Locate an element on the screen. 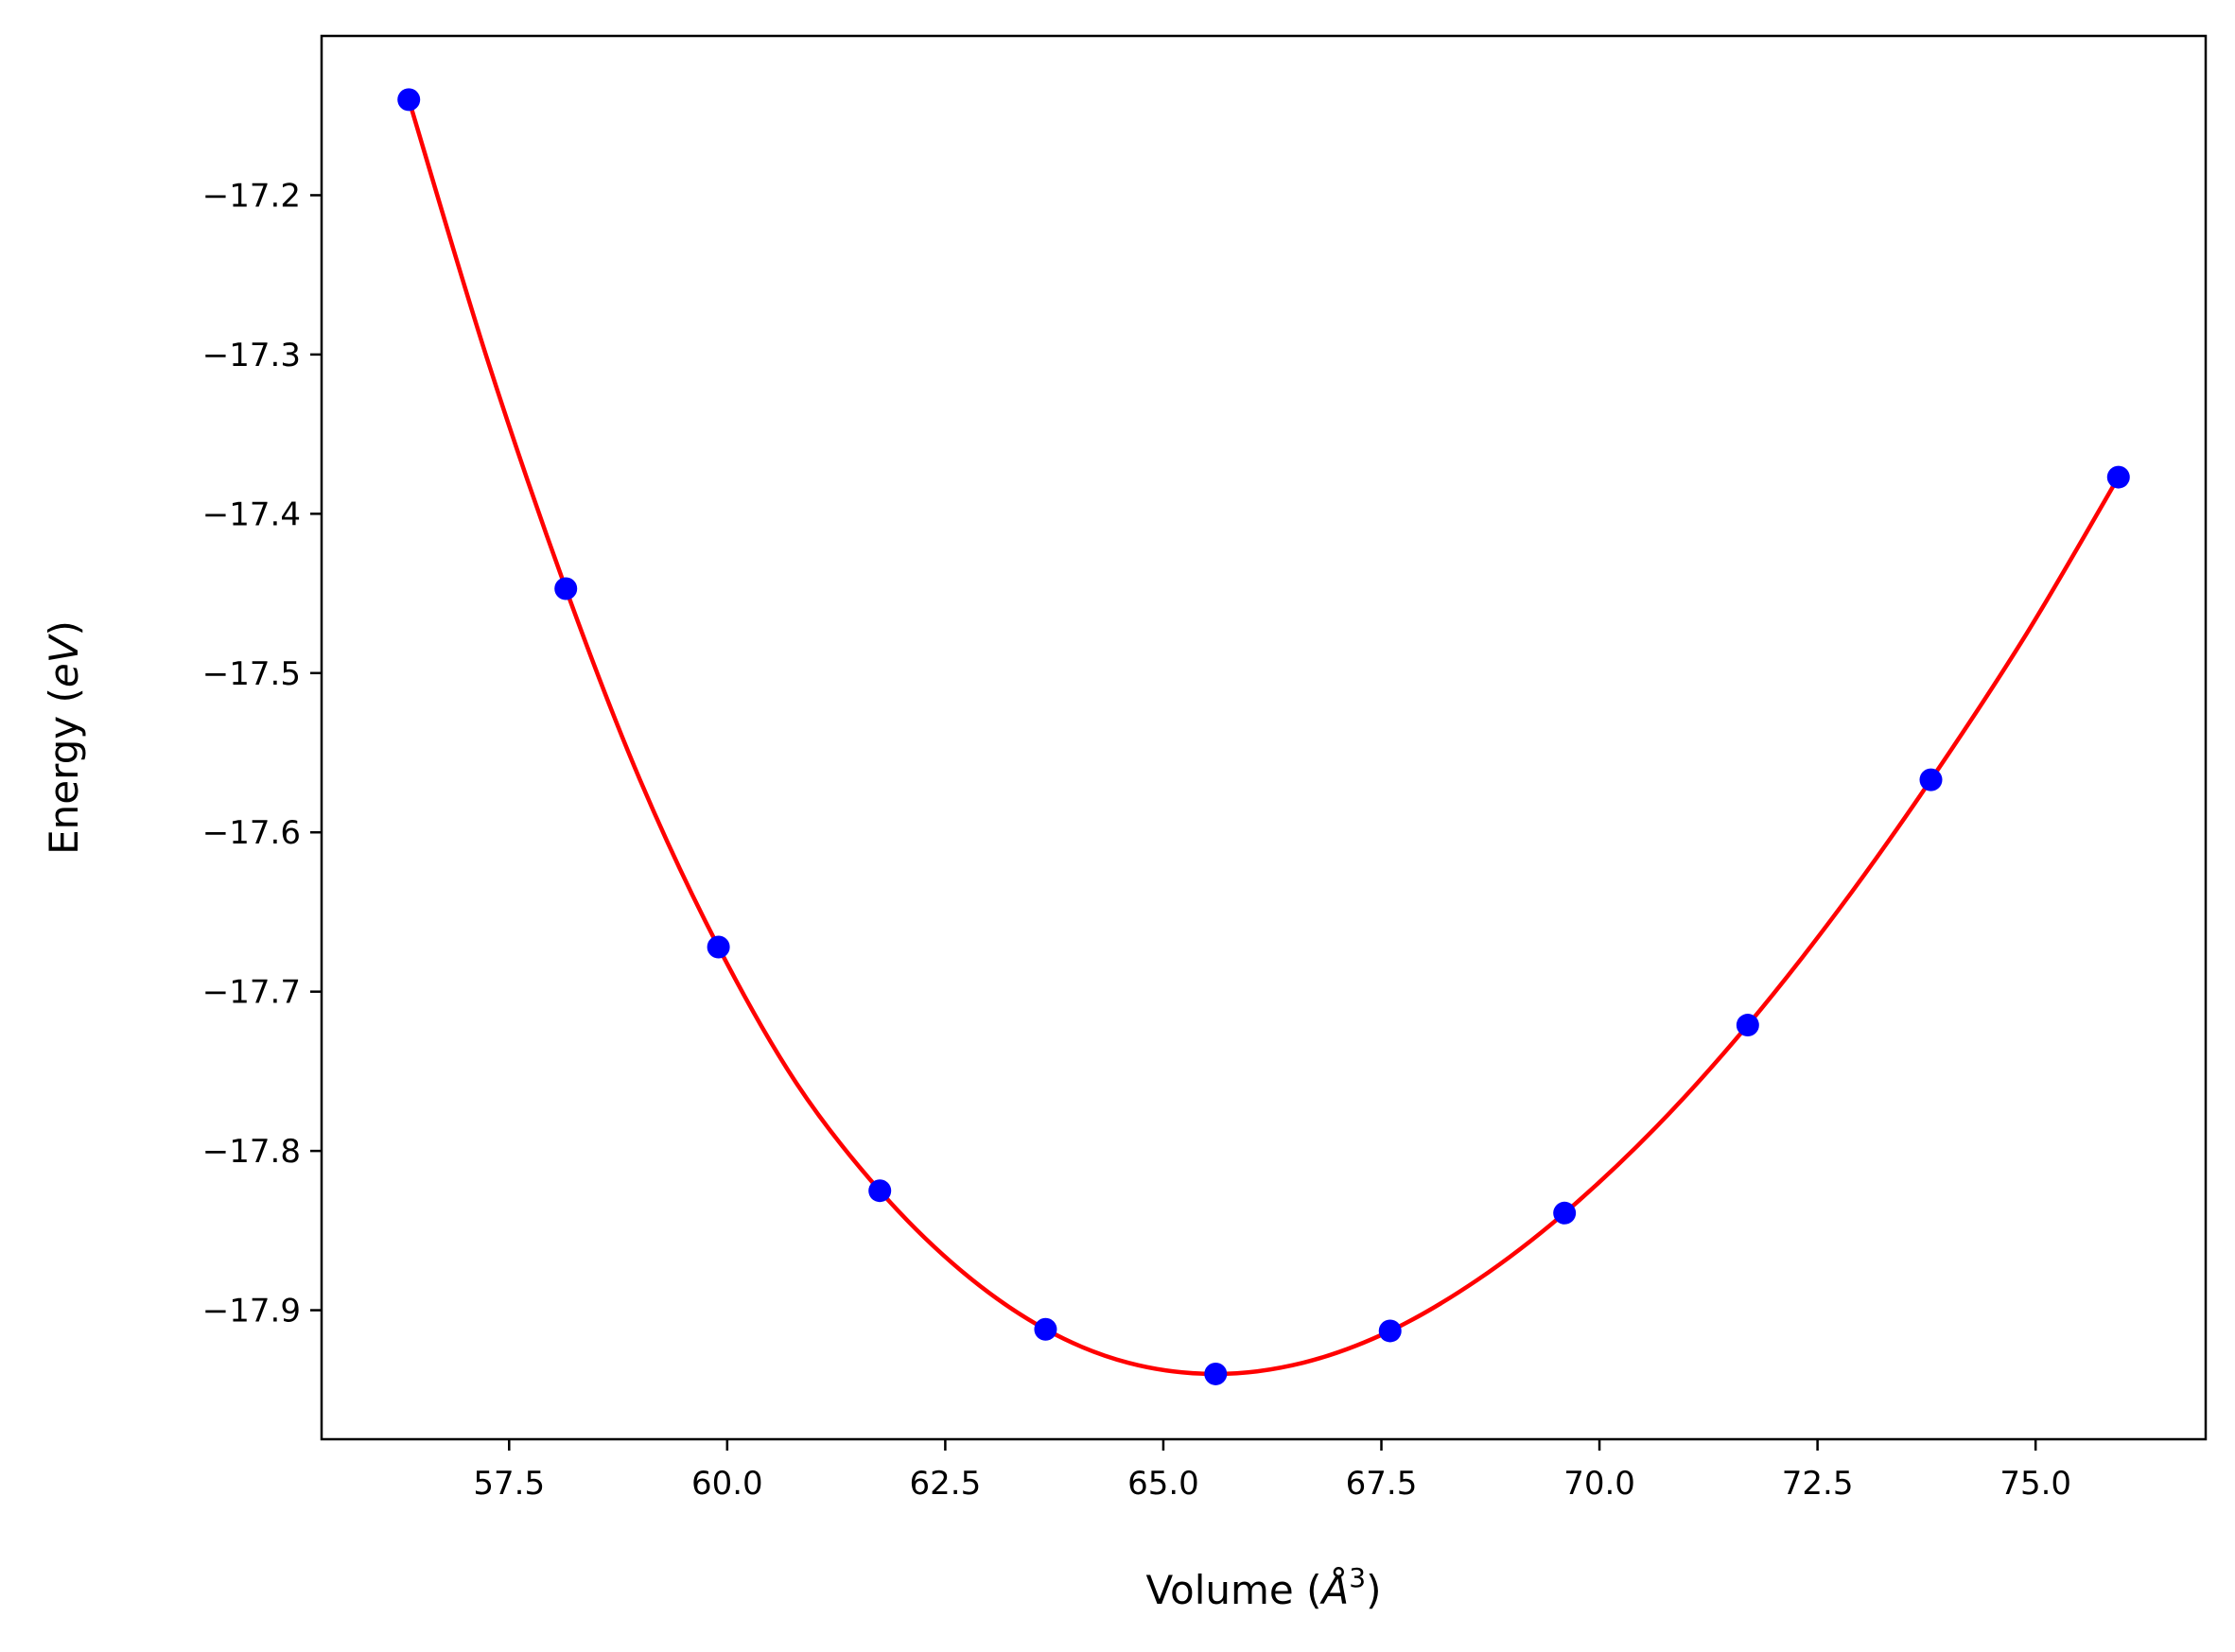 The width and height of the screenshot is (2235, 1652). y-axis-label: Energy (eV) is located at coordinates (64, 738).